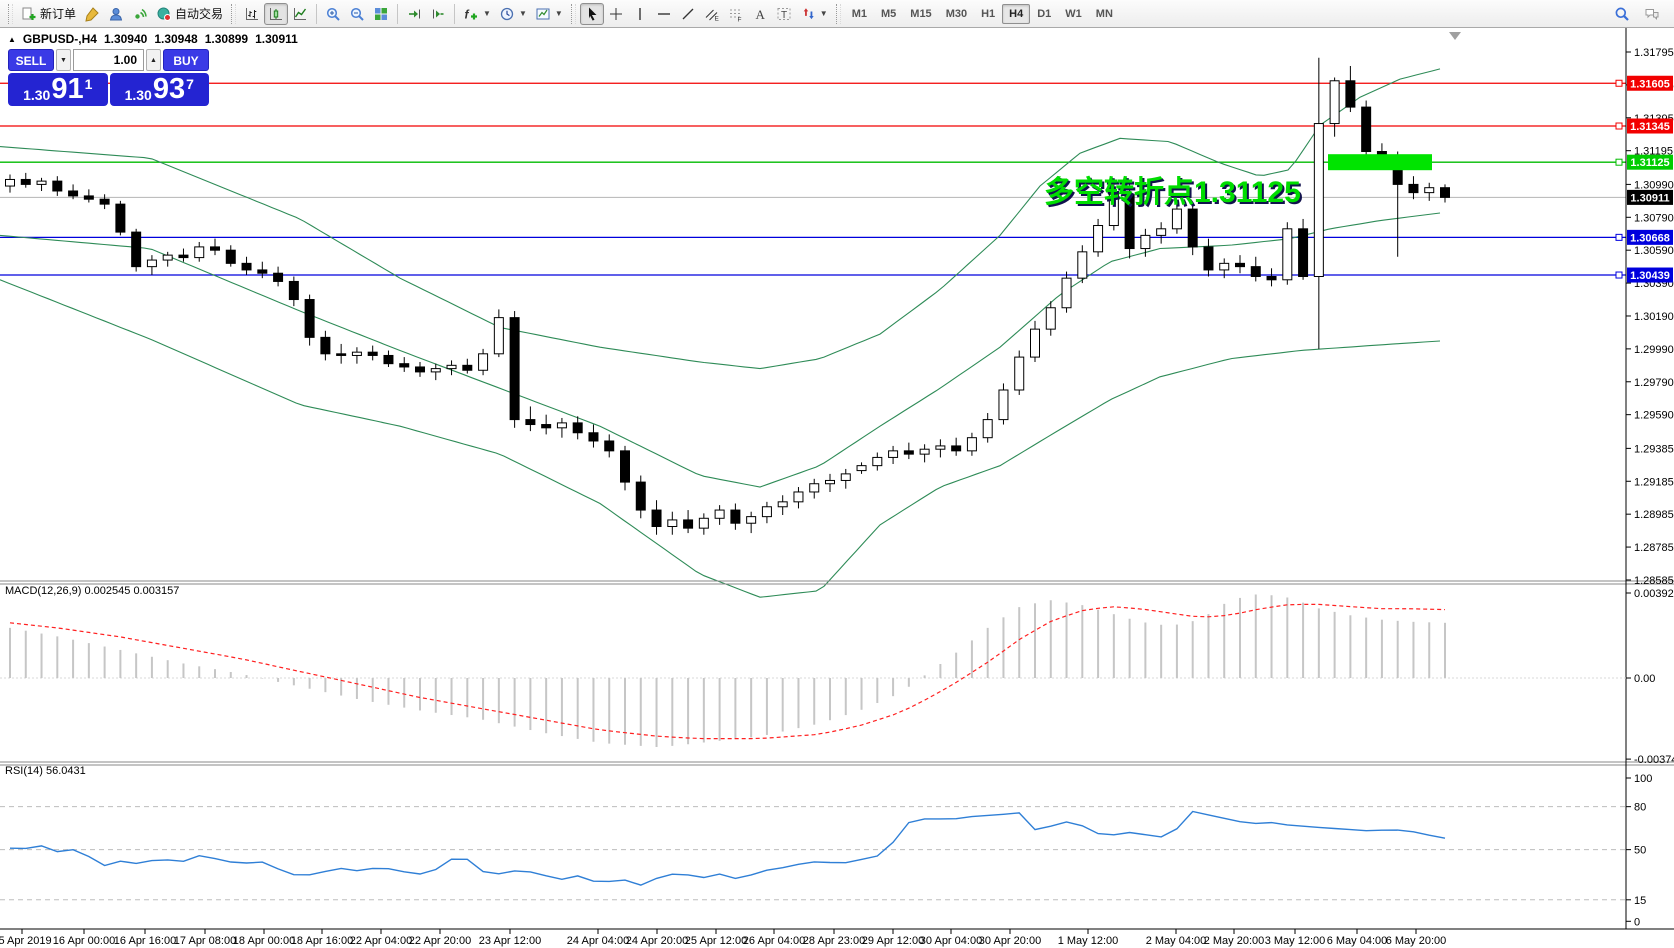  I want to click on volume-input, so click(108, 60).